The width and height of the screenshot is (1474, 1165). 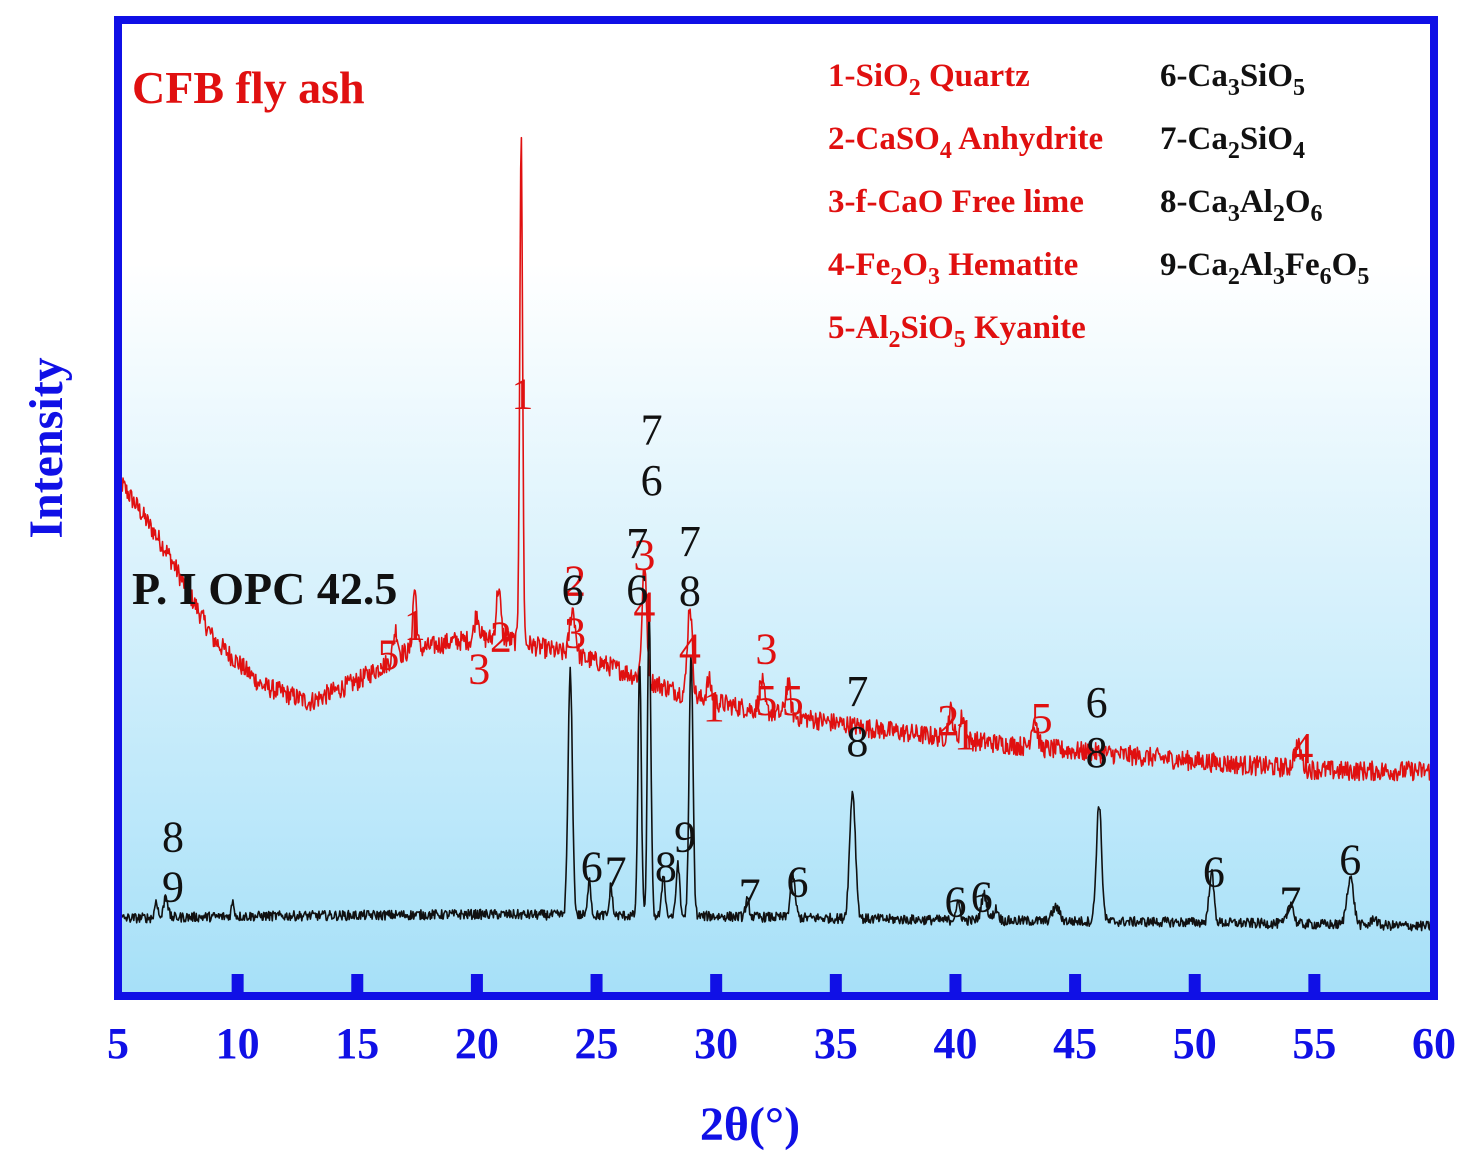 What do you see at coordinates (46, 447) in the screenshot?
I see `y-axis-title: Intensity` at bounding box center [46, 447].